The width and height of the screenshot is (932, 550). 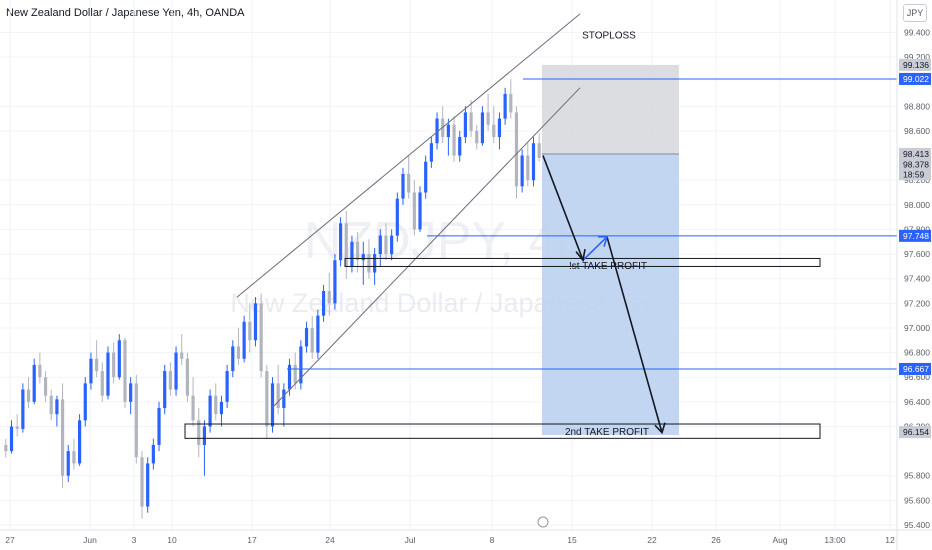 I want to click on price-tag-label: 99.136, so click(x=916, y=65).